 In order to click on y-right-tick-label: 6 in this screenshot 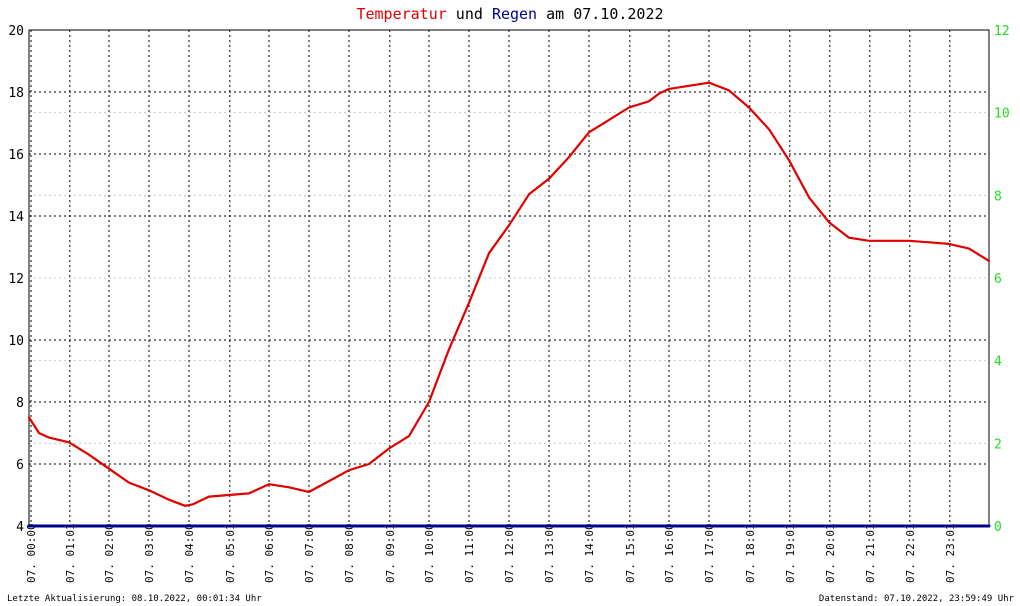, I will do `click(998, 279)`.